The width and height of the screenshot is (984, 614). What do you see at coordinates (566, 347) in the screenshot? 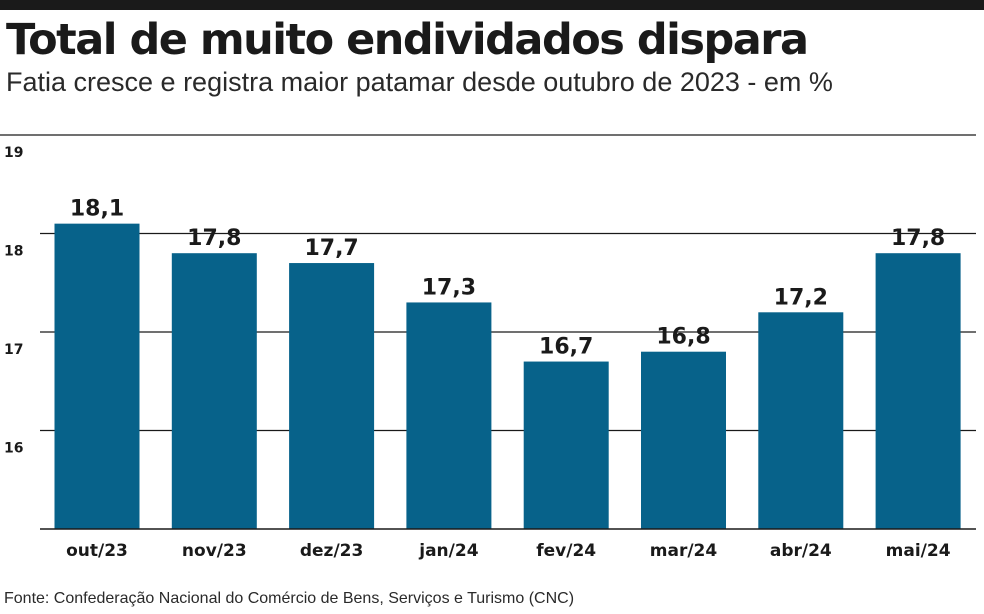
I see `data-label: 16,7` at bounding box center [566, 347].